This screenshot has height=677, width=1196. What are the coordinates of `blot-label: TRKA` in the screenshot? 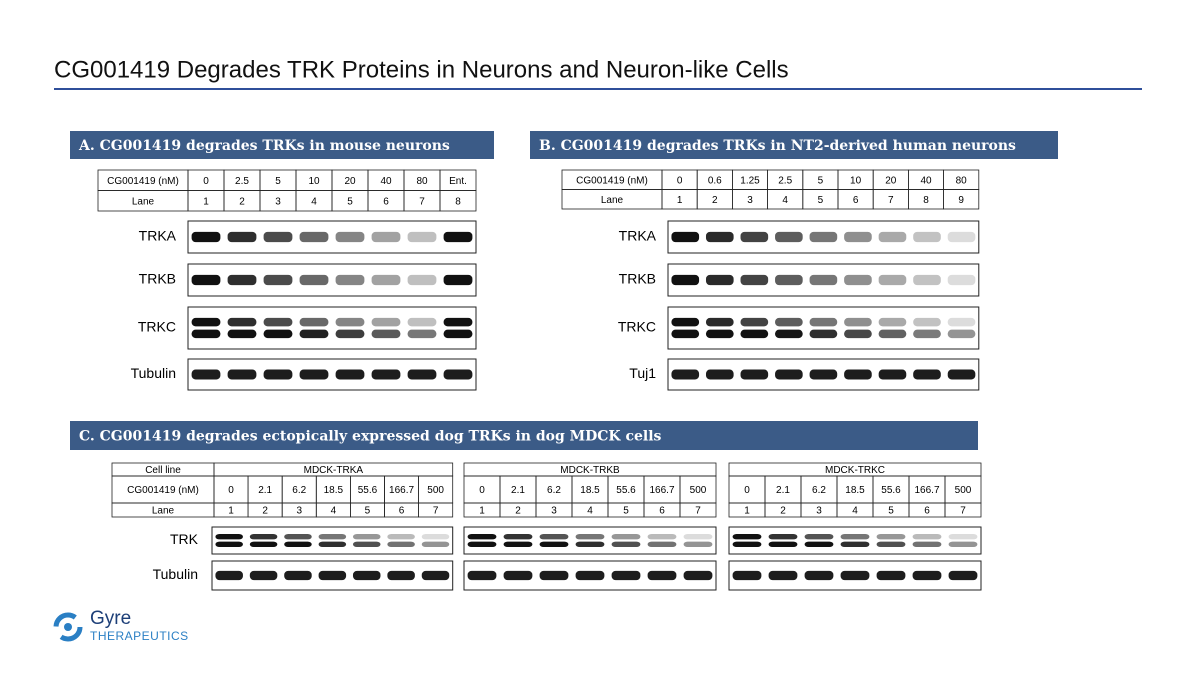 It's located at (638, 236).